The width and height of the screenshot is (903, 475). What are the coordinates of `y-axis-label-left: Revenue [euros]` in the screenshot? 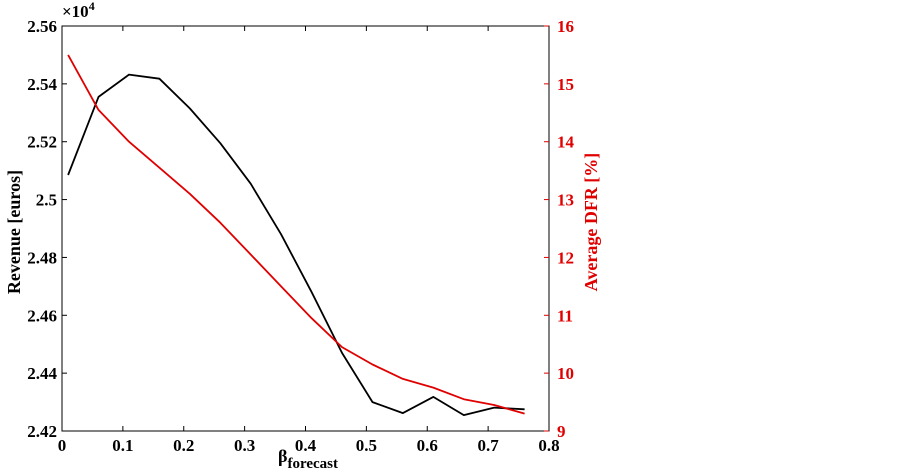 It's located at (14, 232).